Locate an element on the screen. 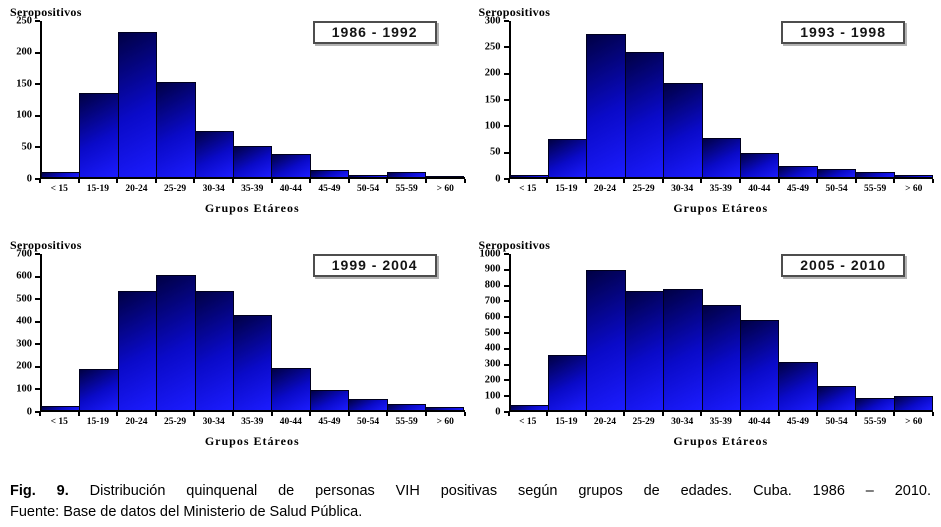  plot-area: 1986 - 1992 is located at coordinates (252, 100).